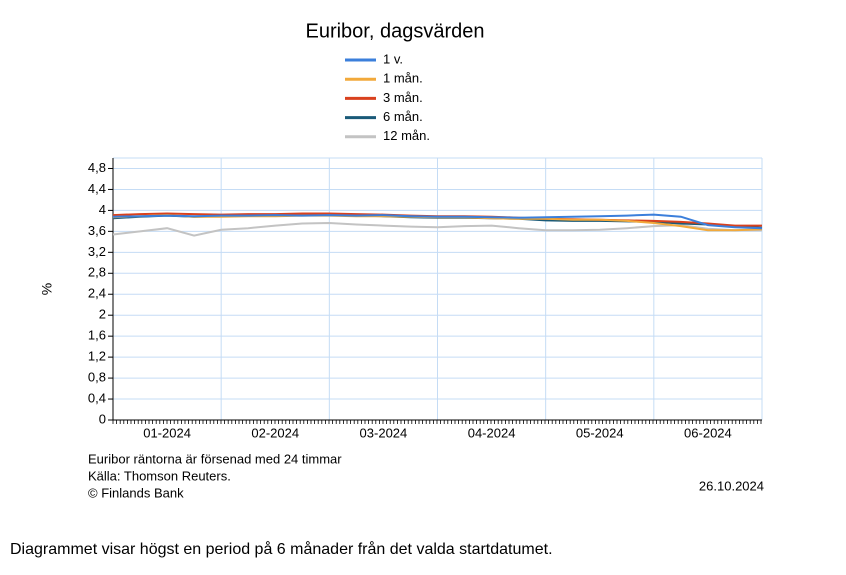  Describe the element at coordinates (406, 135) in the screenshot. I see `legend-label: 12 mån.` at that location.